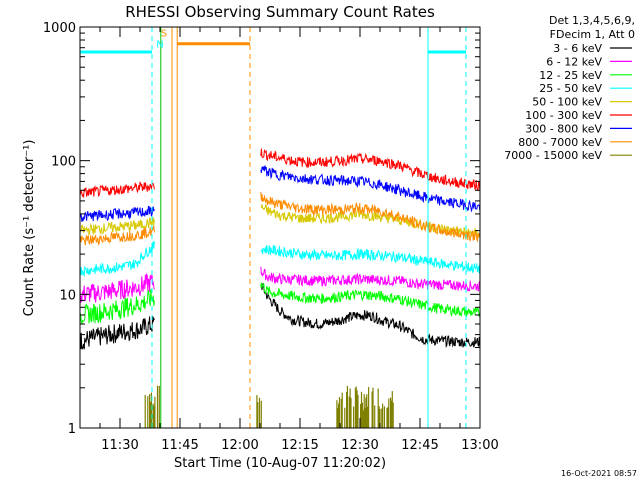  What do you see at coordinates (592, 34) in the screenshot?
I see `legend-header-line-2: FDecim 1, Att 0` at bounding box center [592, 34].